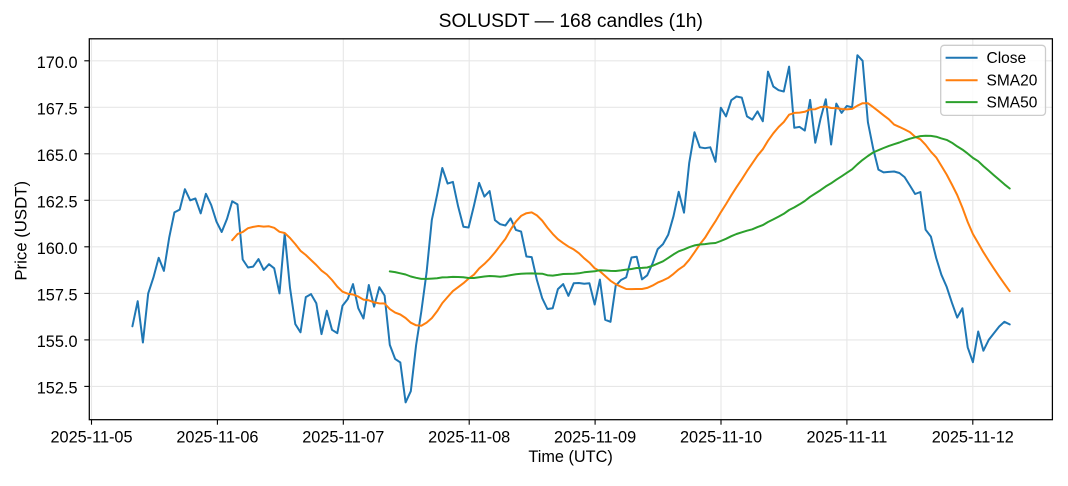 The height and width of the screenshot is (486, 1068). What do you see at coordinates (846, 438) in the screenshot?
I see `svg-text: 2025-11-11` at bounding box center [846, 438].